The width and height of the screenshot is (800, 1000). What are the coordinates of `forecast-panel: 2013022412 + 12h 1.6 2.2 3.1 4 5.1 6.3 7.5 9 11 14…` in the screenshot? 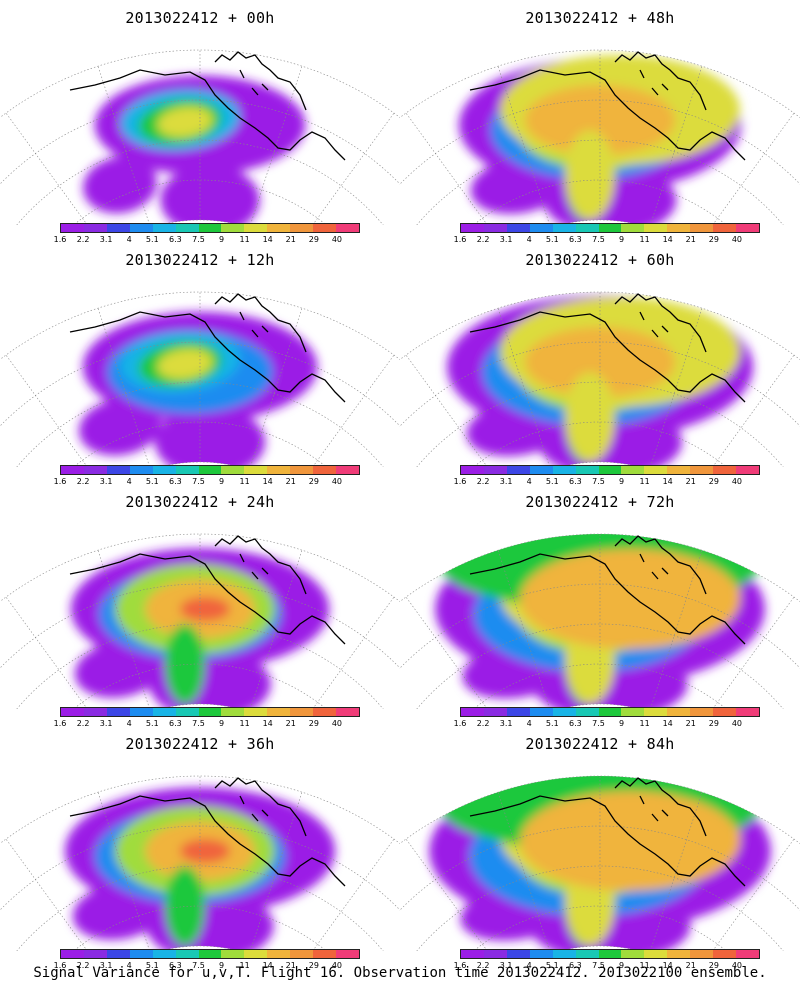 It's located at (200, 364).